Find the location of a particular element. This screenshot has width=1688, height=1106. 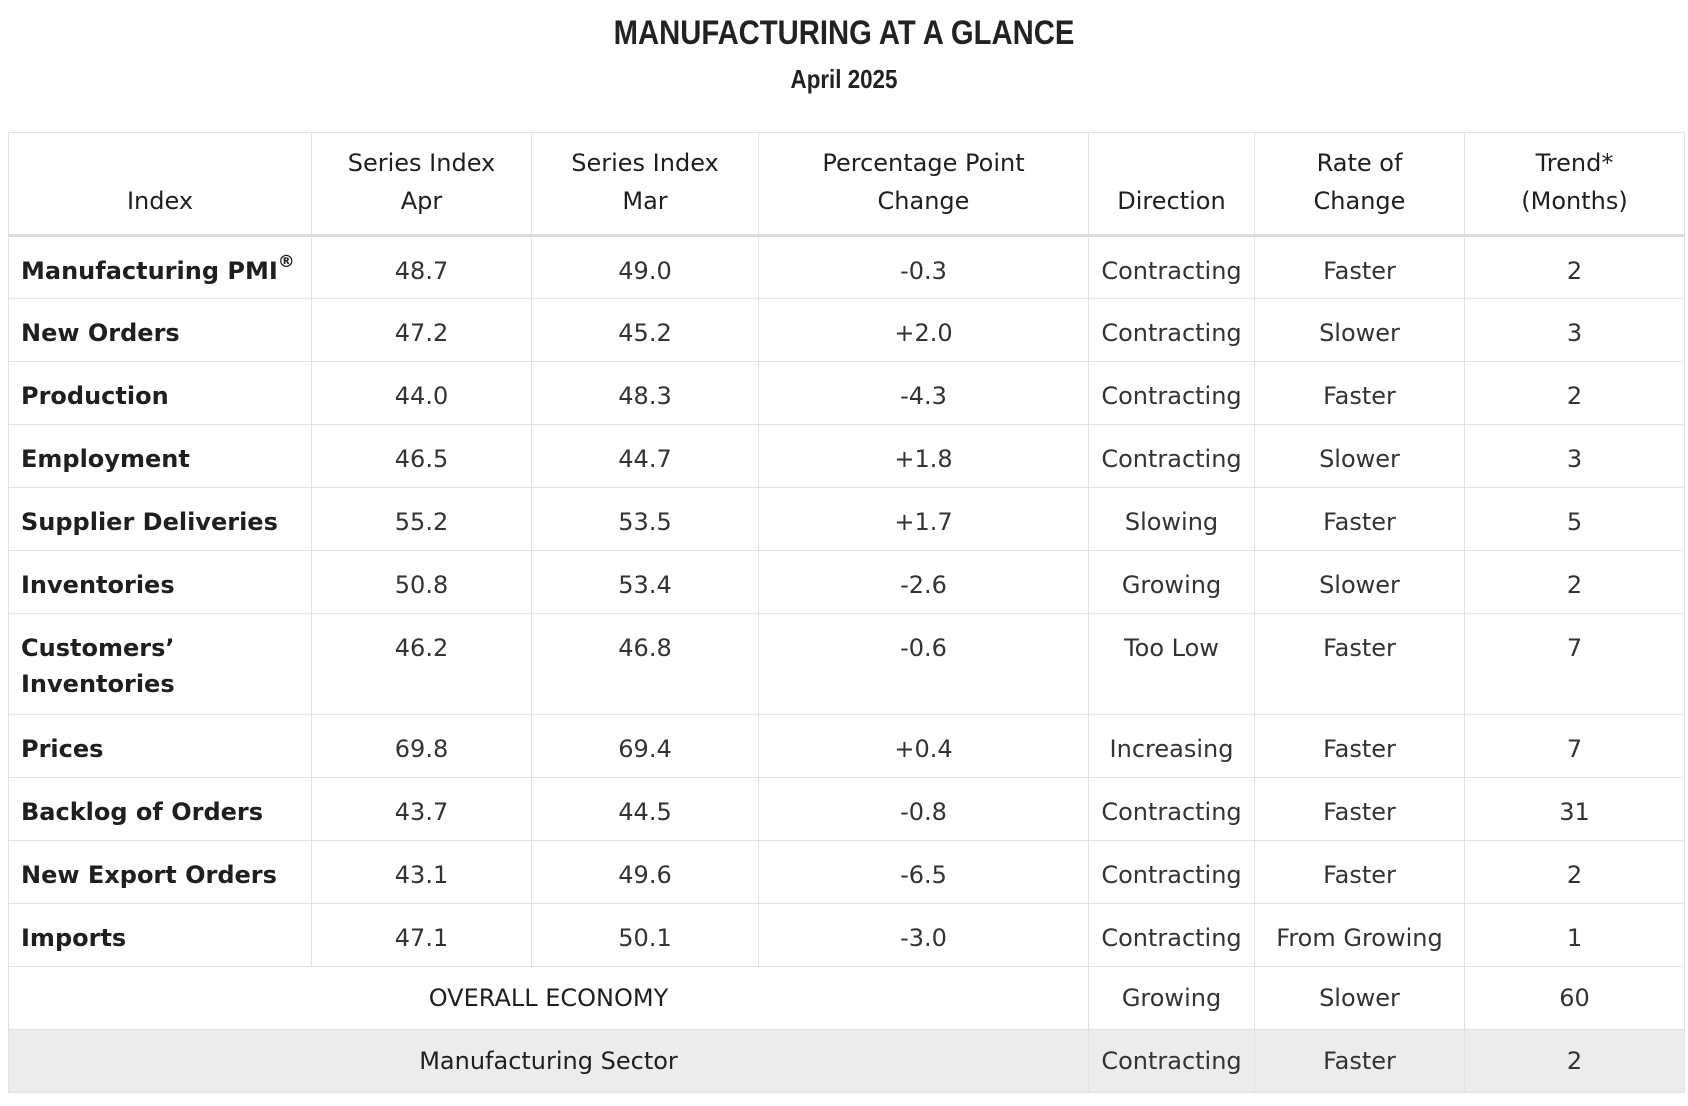

cell-mar: 53.4 is located at coordinates (645, 582).